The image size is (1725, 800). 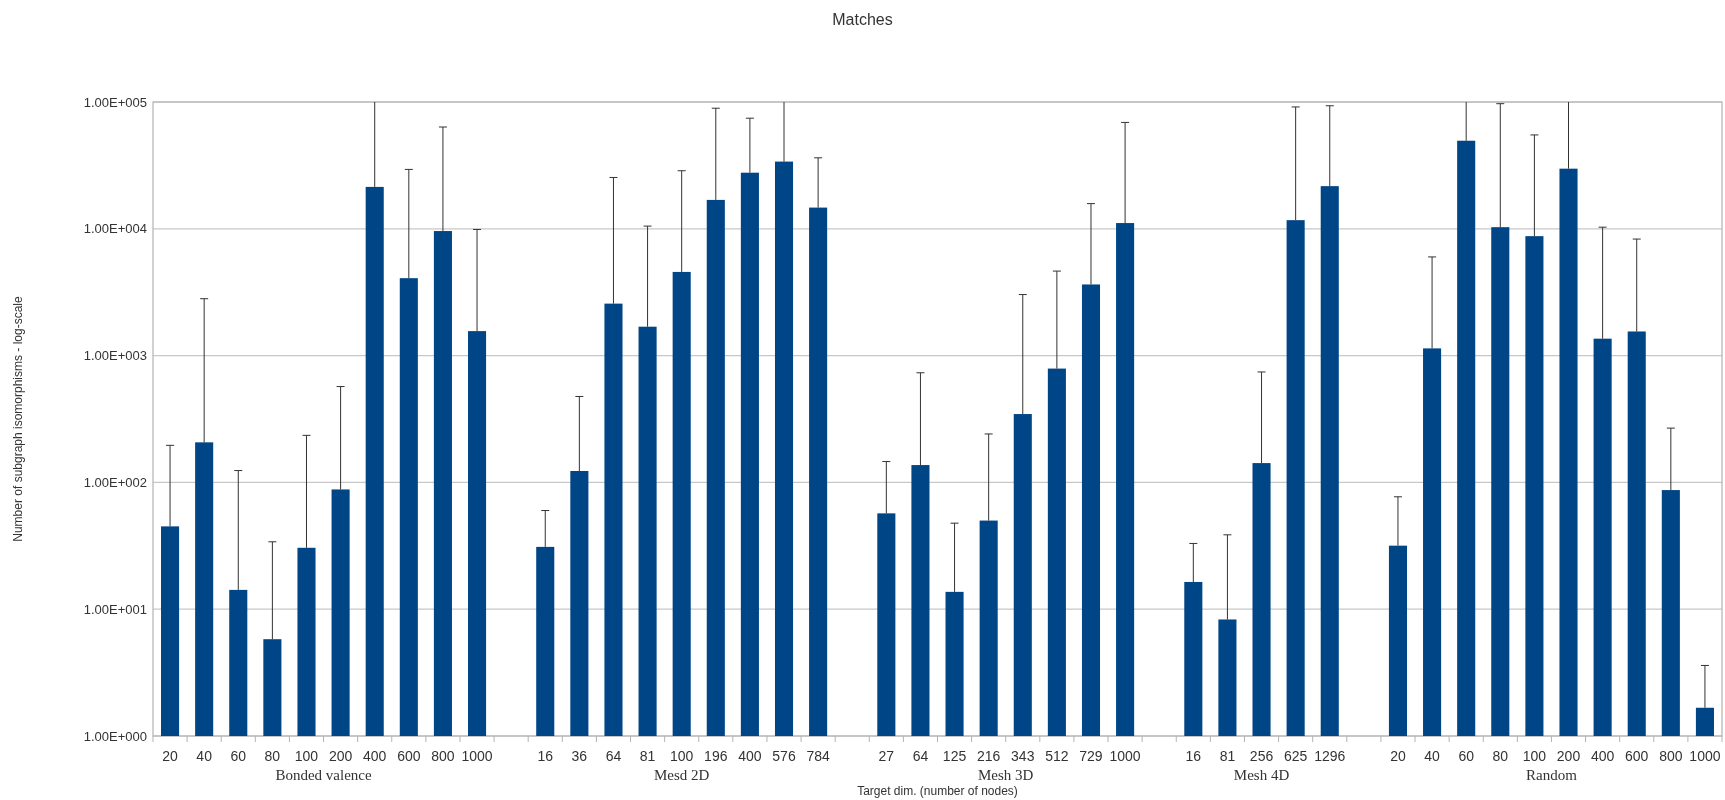 What do you see at coordinates (18, 418) in the screenshot?
I see `y-axis-title: Number of subgraph isomorphisms - log-scale` at bounding box center [18, 418].